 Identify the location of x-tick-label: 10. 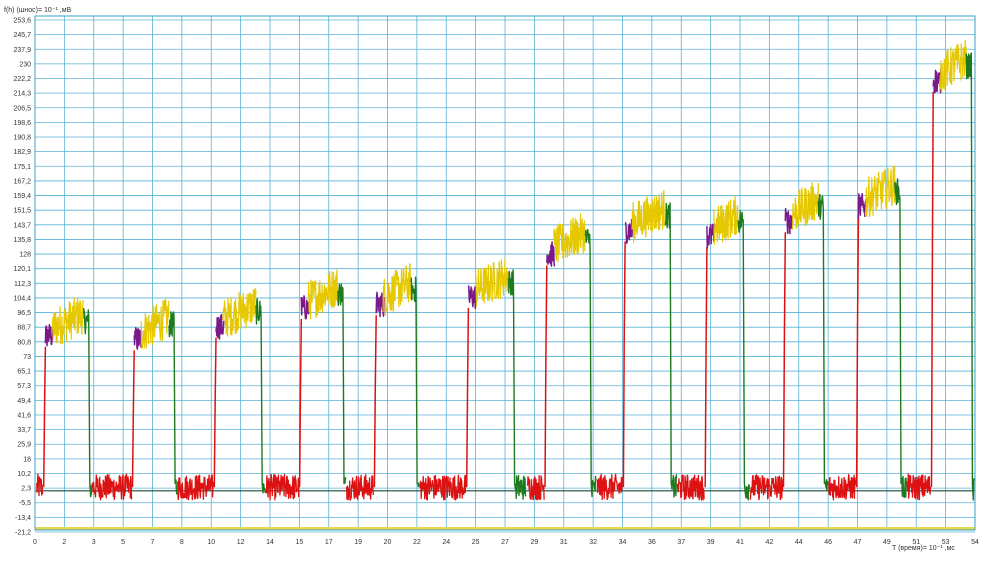
(211, 542).